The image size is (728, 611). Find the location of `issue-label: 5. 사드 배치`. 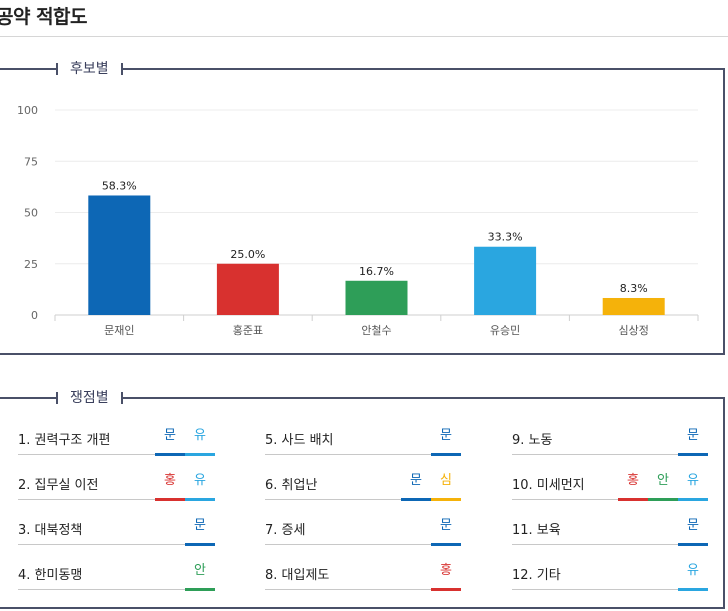

issue-label: 5. 사드 배치 is located at coordinates (299, 440).